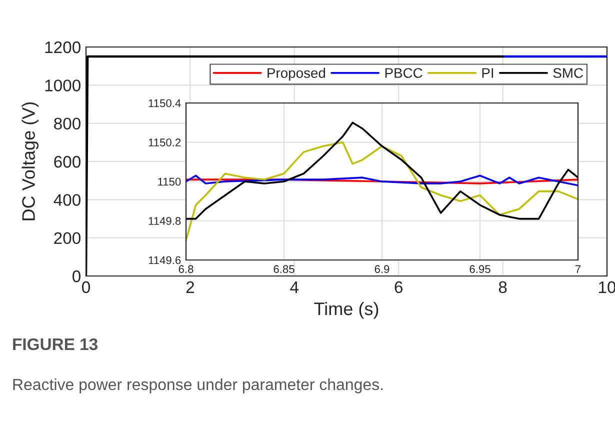 The width and height of the screenshot is (615, 428). I want to click on x-tick-label: 4, so click(294, 287).